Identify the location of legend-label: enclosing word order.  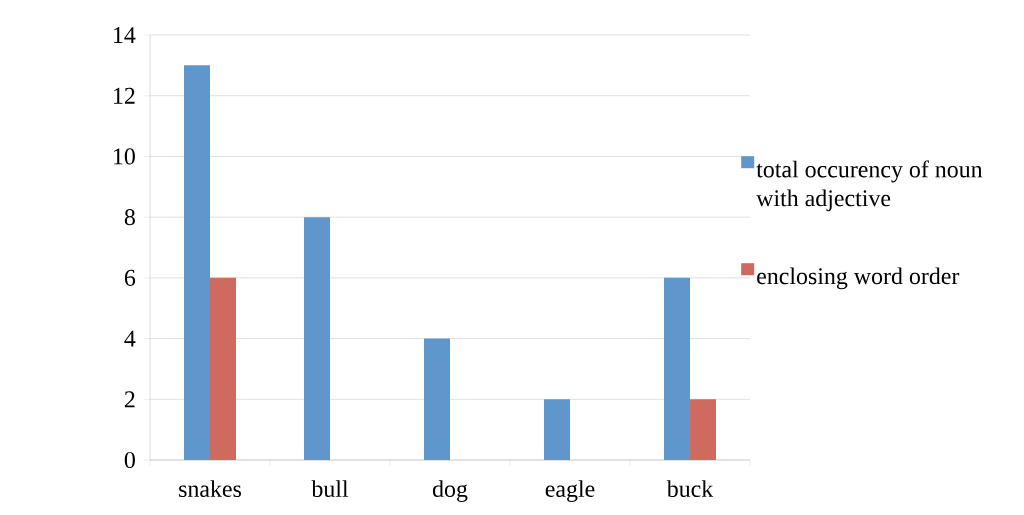
(858, 278).